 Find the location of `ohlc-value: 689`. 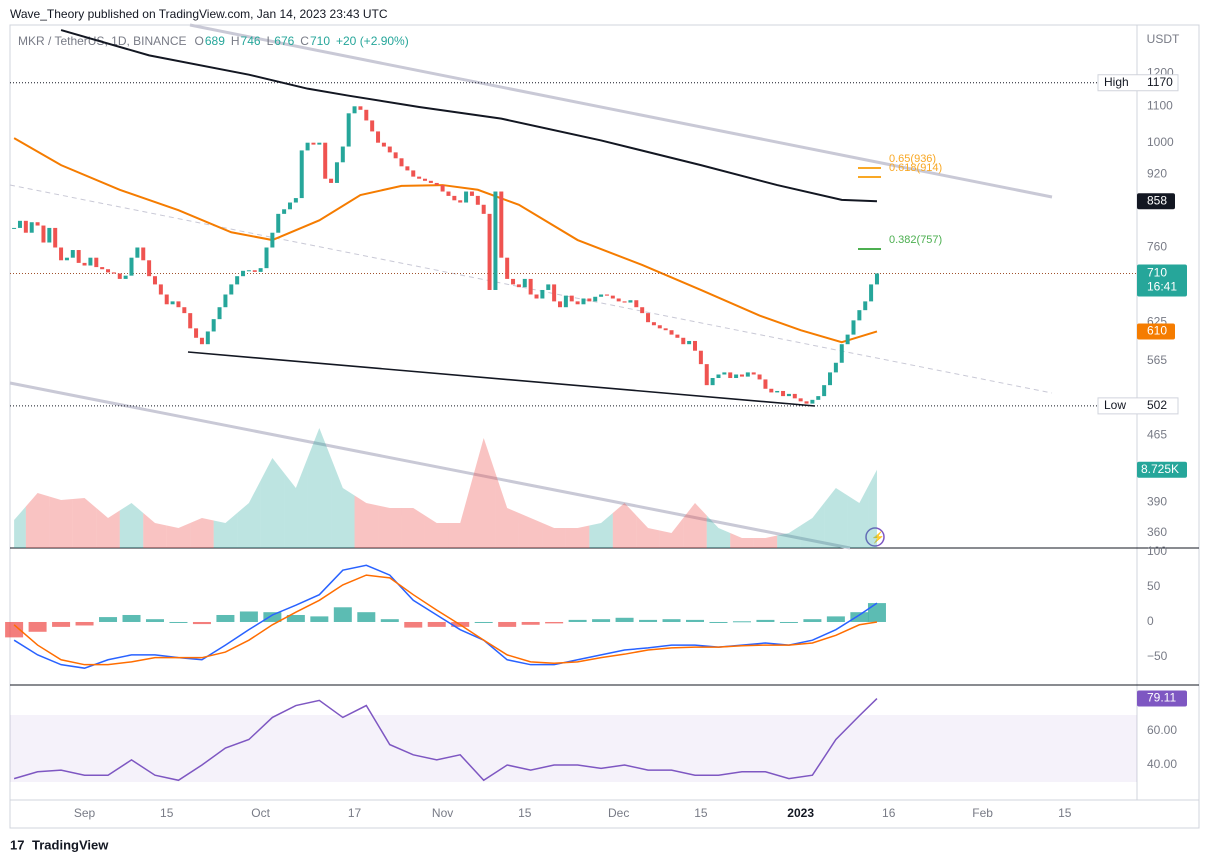

ohlc-value: 689 is located at coordinates (215, 41).